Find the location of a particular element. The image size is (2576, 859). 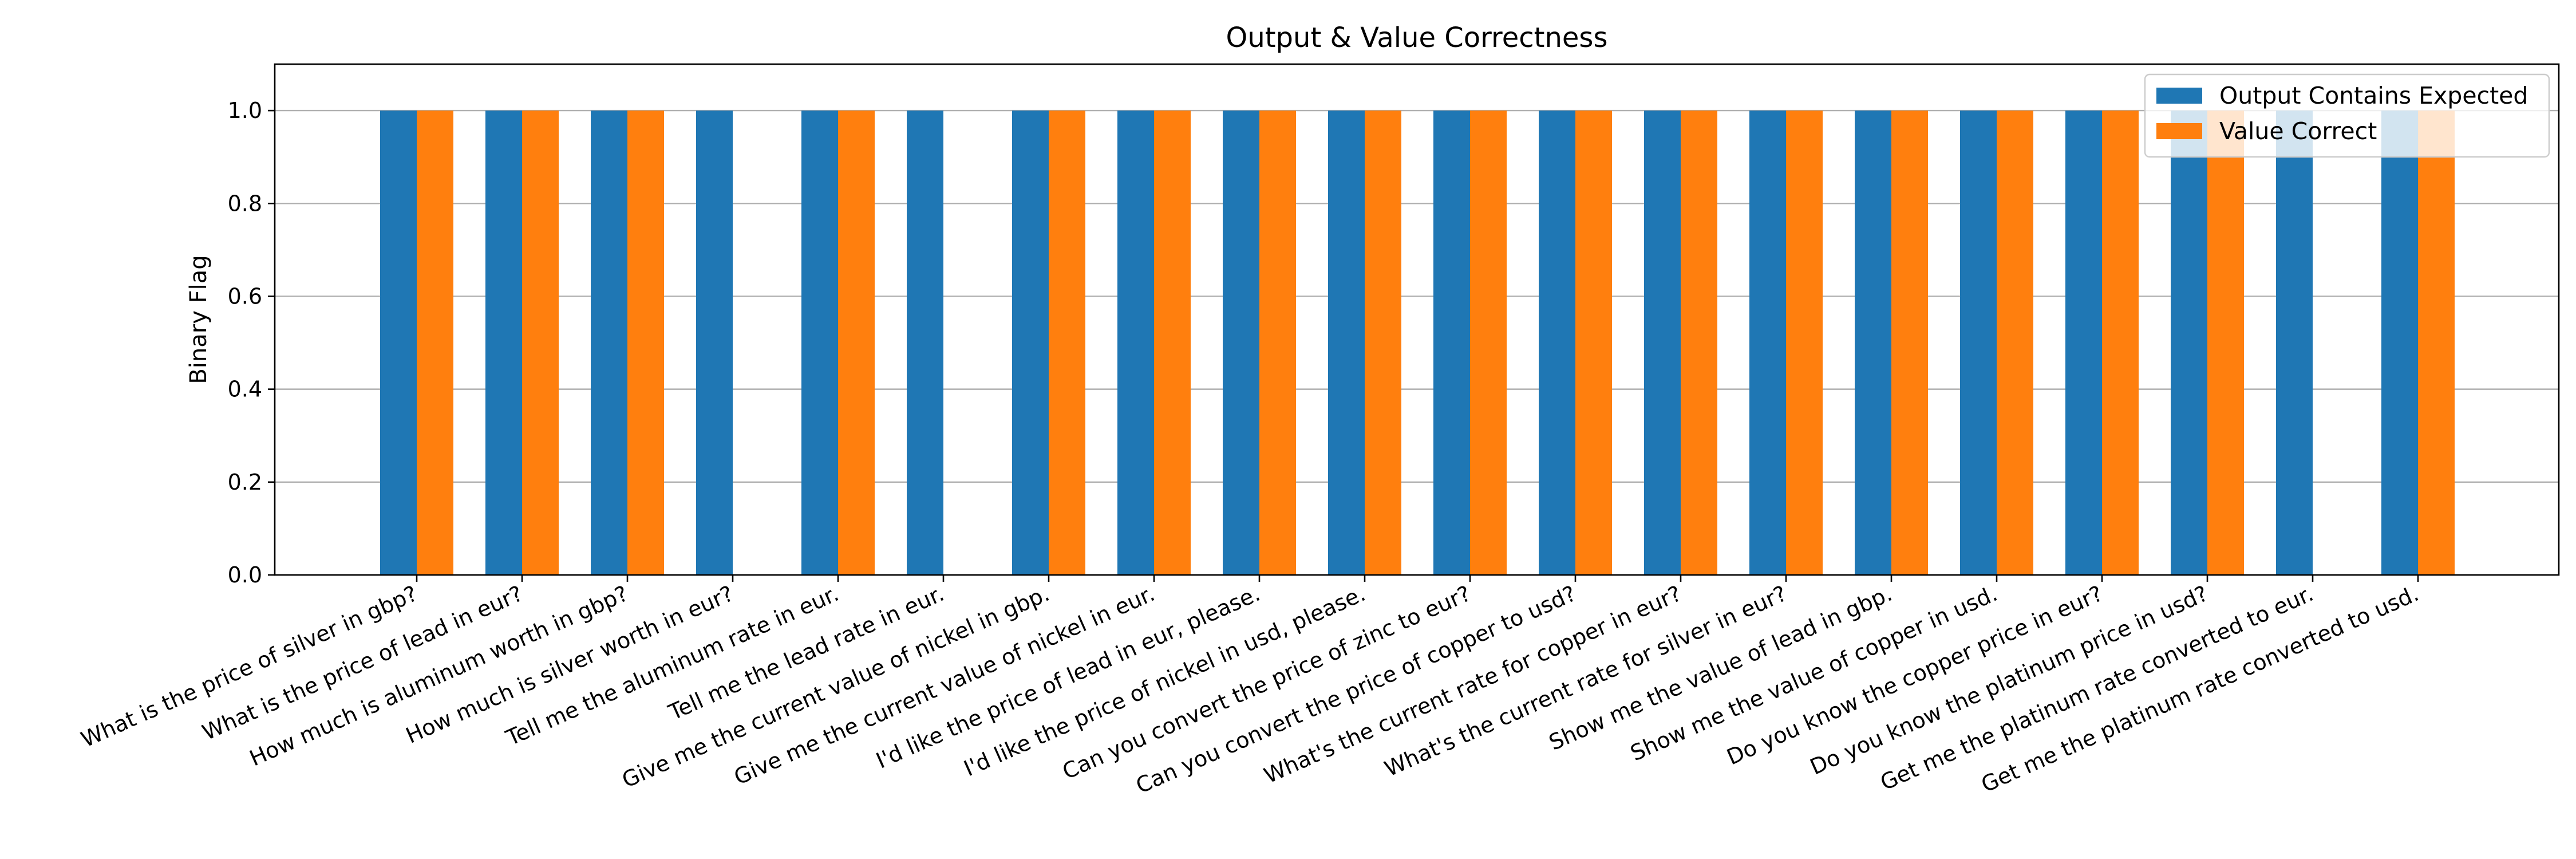

y-axis-label: Binary Flag is located at coordinates (198, 319).